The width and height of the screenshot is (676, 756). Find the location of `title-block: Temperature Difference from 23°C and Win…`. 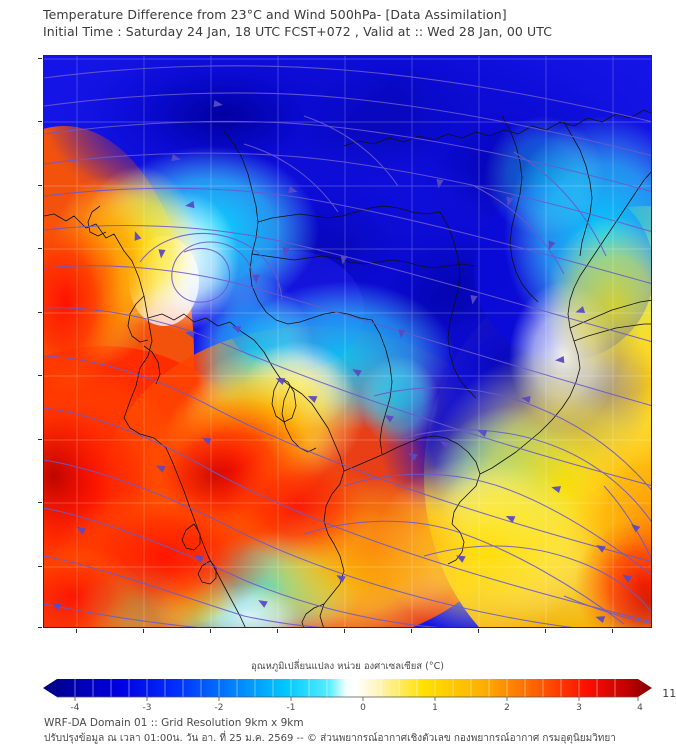

title-block: Temperature Difference from 23°C and Win… is located at coordinates (353, 23).